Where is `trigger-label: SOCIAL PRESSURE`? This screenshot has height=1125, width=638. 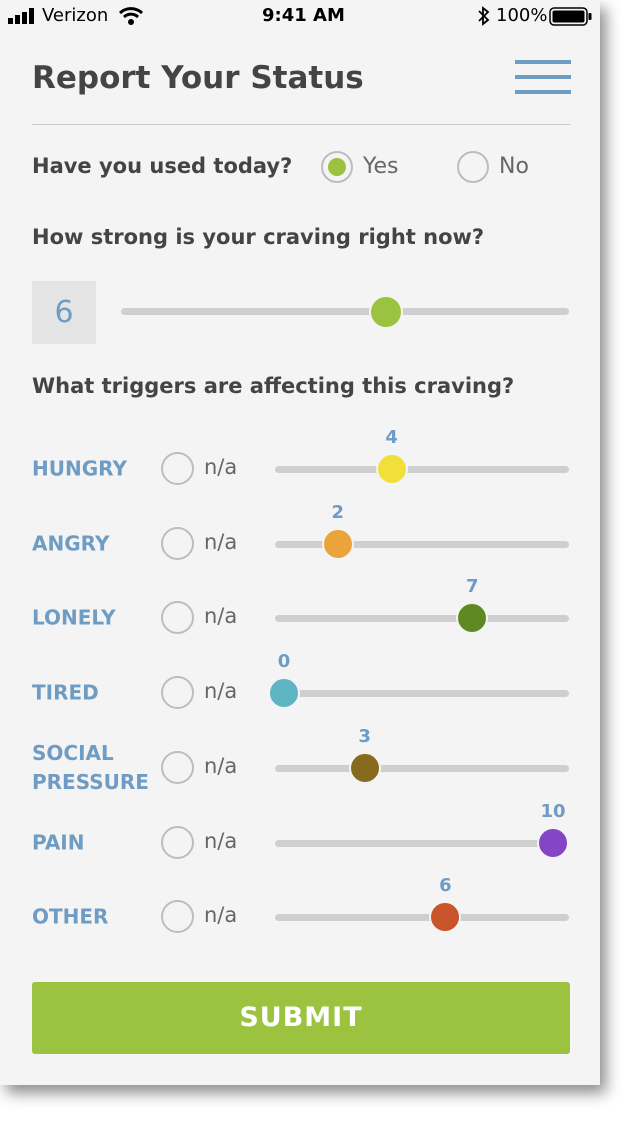
trigger-label: SOCIAL PRESSURE is located at coordinates (90, 767).